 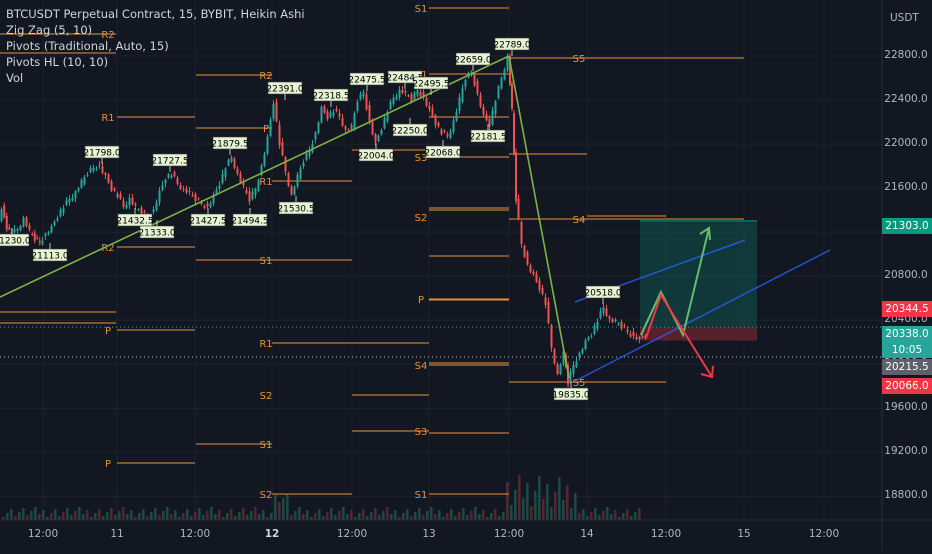 What do you see at coordinates (421, 300) in the screenshot?
I see `pivot-level-label: P` at bounding box center [421, 300].